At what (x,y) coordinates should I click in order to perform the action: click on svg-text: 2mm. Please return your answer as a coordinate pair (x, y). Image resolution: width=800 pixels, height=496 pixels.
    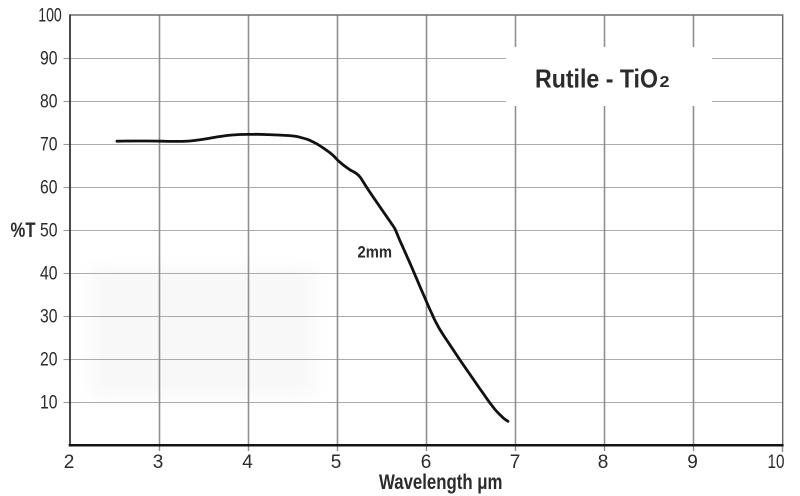
    Looking at the image, I should click on (375, 253).